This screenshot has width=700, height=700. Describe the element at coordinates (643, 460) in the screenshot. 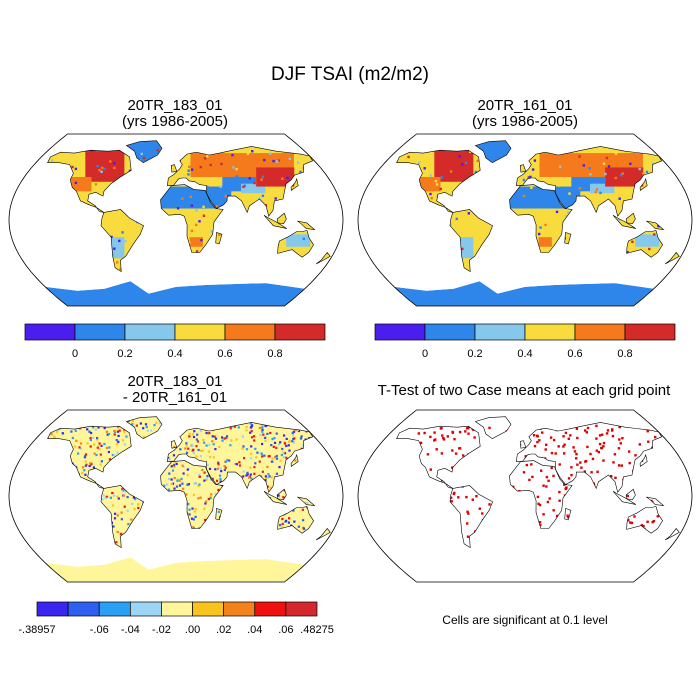

I see `coastline-japan` at that location.